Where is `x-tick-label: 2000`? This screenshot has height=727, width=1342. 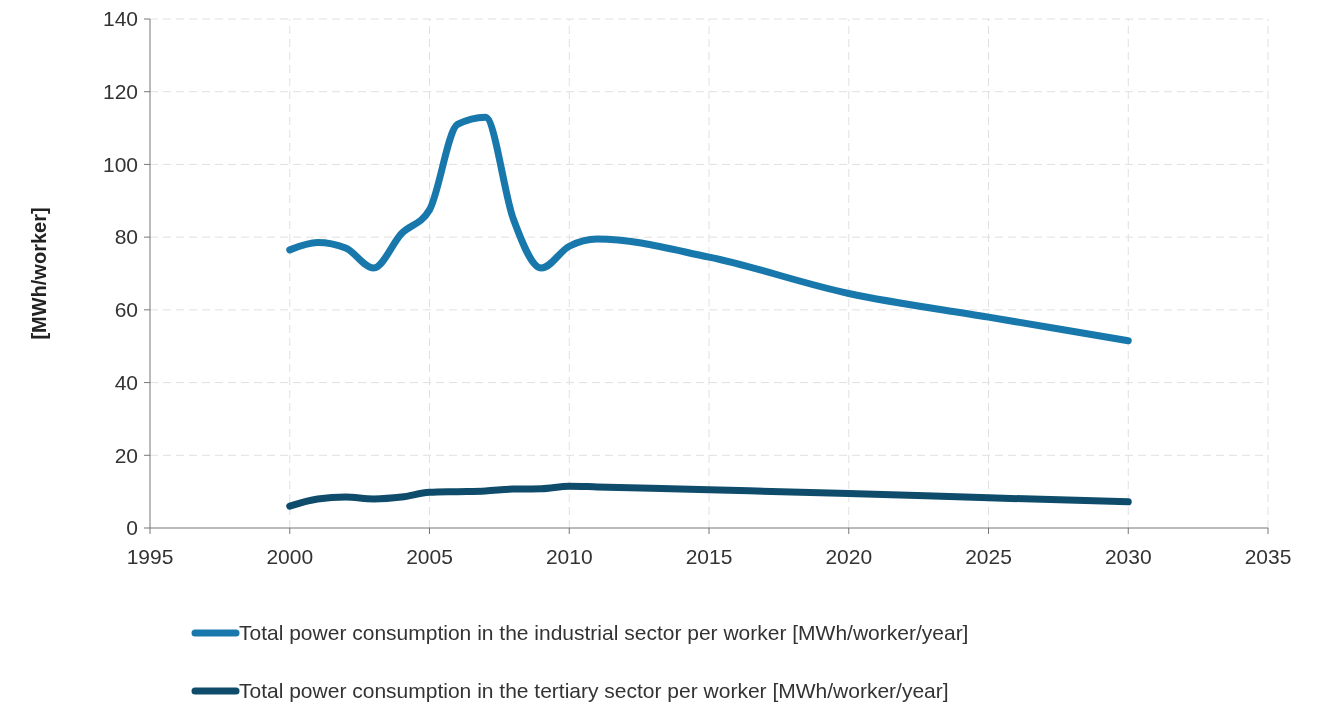
x-tick-label: 2000 is located at coordinates (290, 556).